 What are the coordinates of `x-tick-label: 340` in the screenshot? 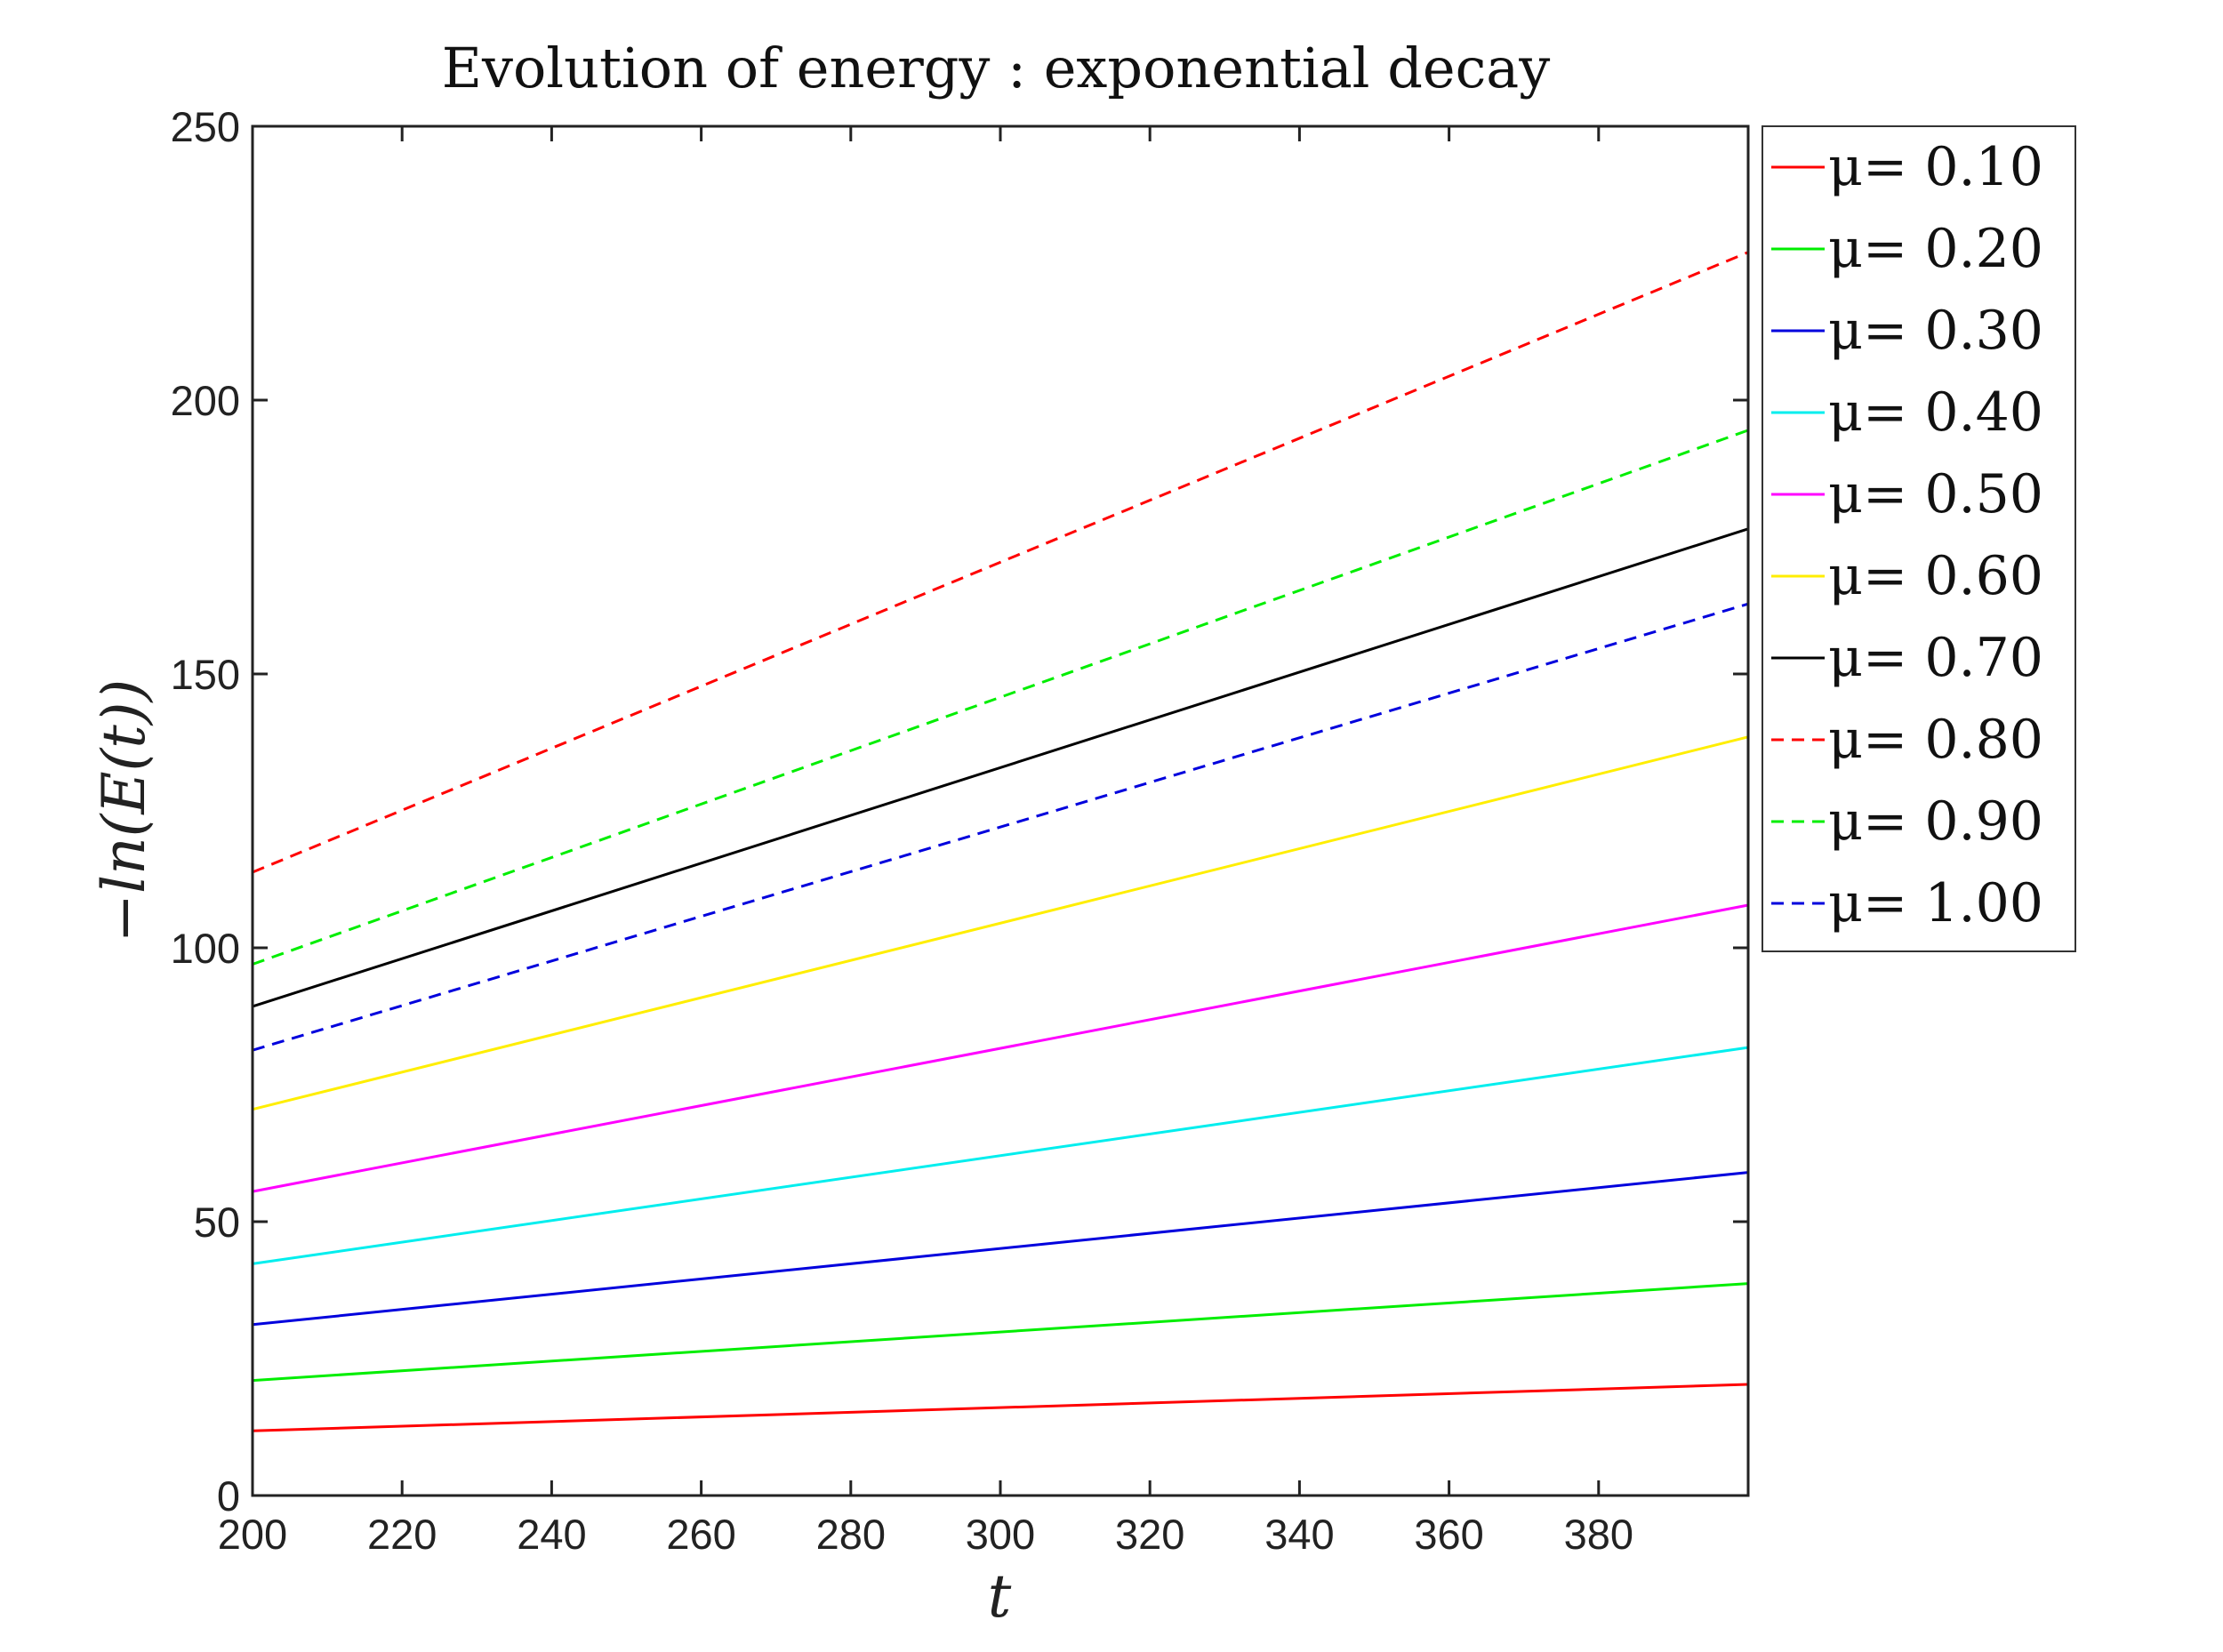 It's located at (1299, 1534).